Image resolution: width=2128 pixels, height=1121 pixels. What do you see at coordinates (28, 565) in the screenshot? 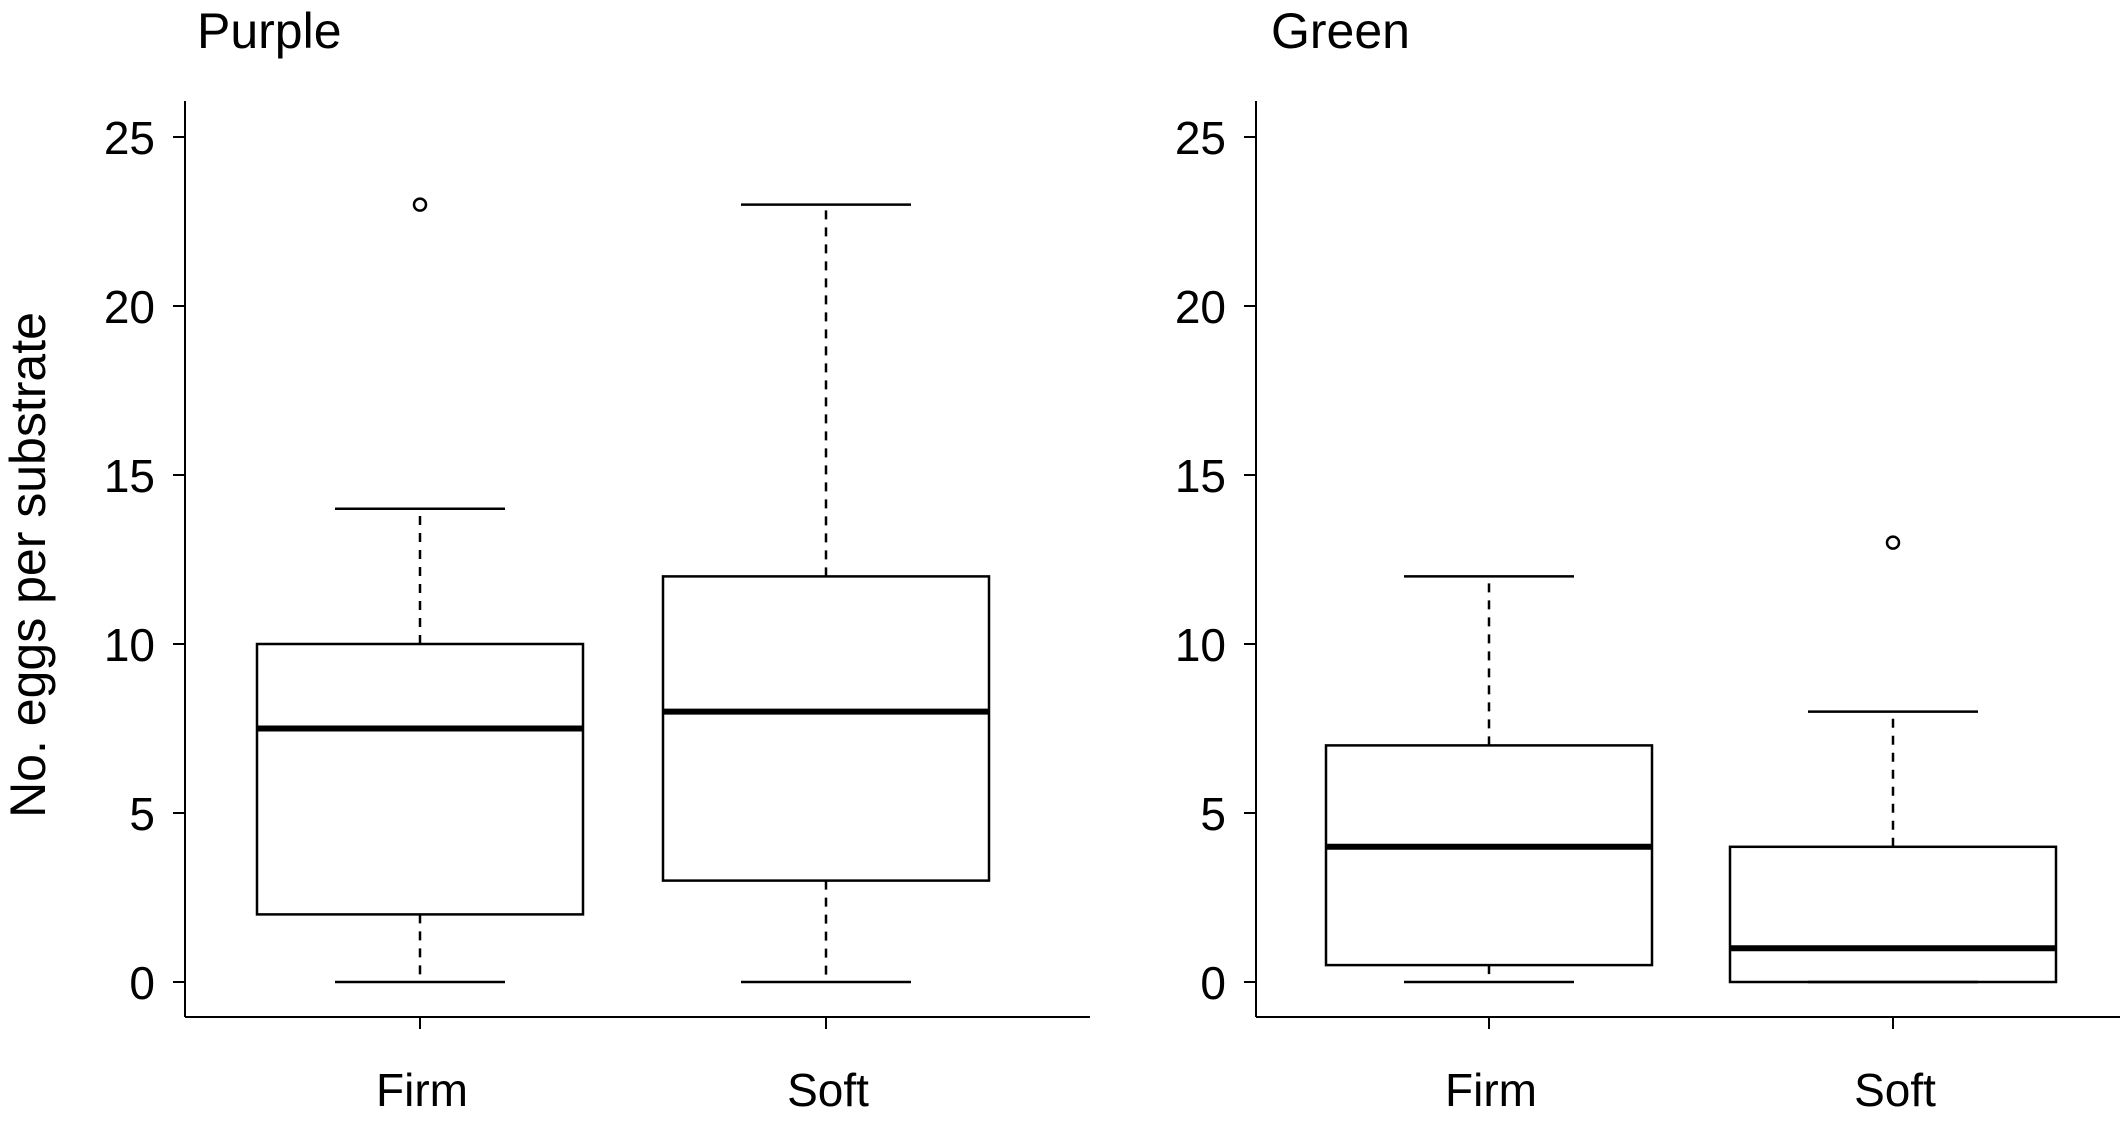
I see `y-axis-label: No. eggs per substrate` at bounding box center [28, 565].